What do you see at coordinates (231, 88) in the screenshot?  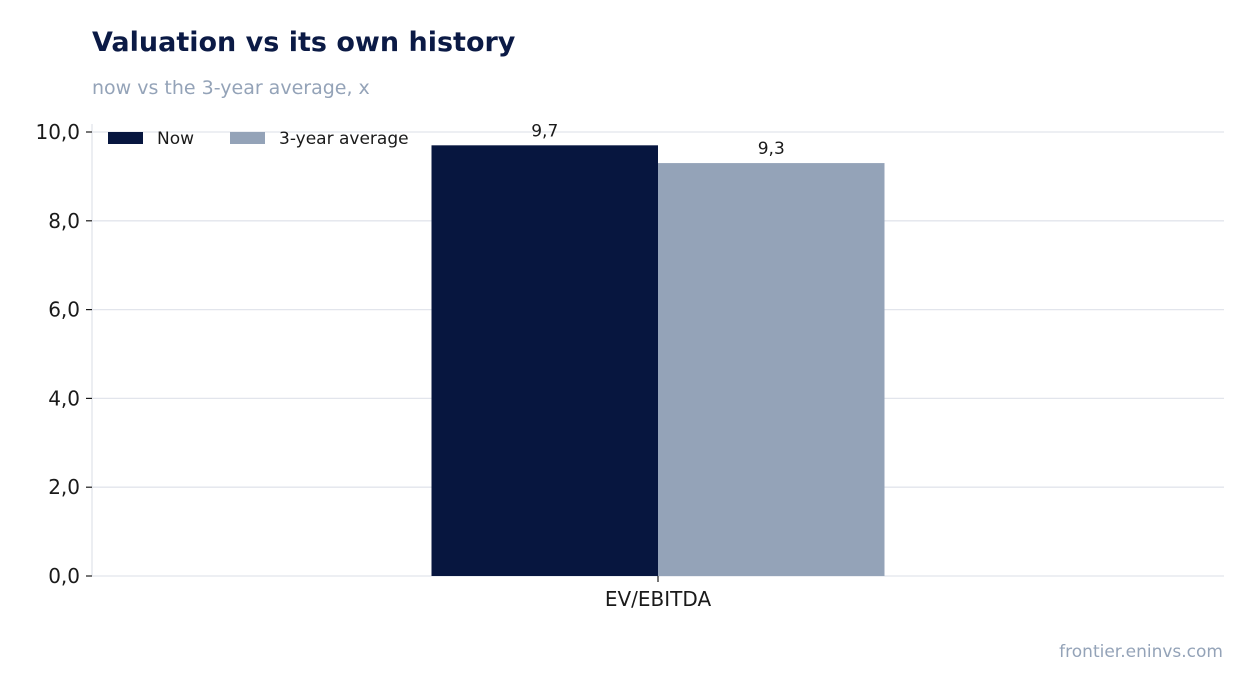 I see `chart-subtitle: now vs the 3-year average, x` at bounding box center [231, 88].